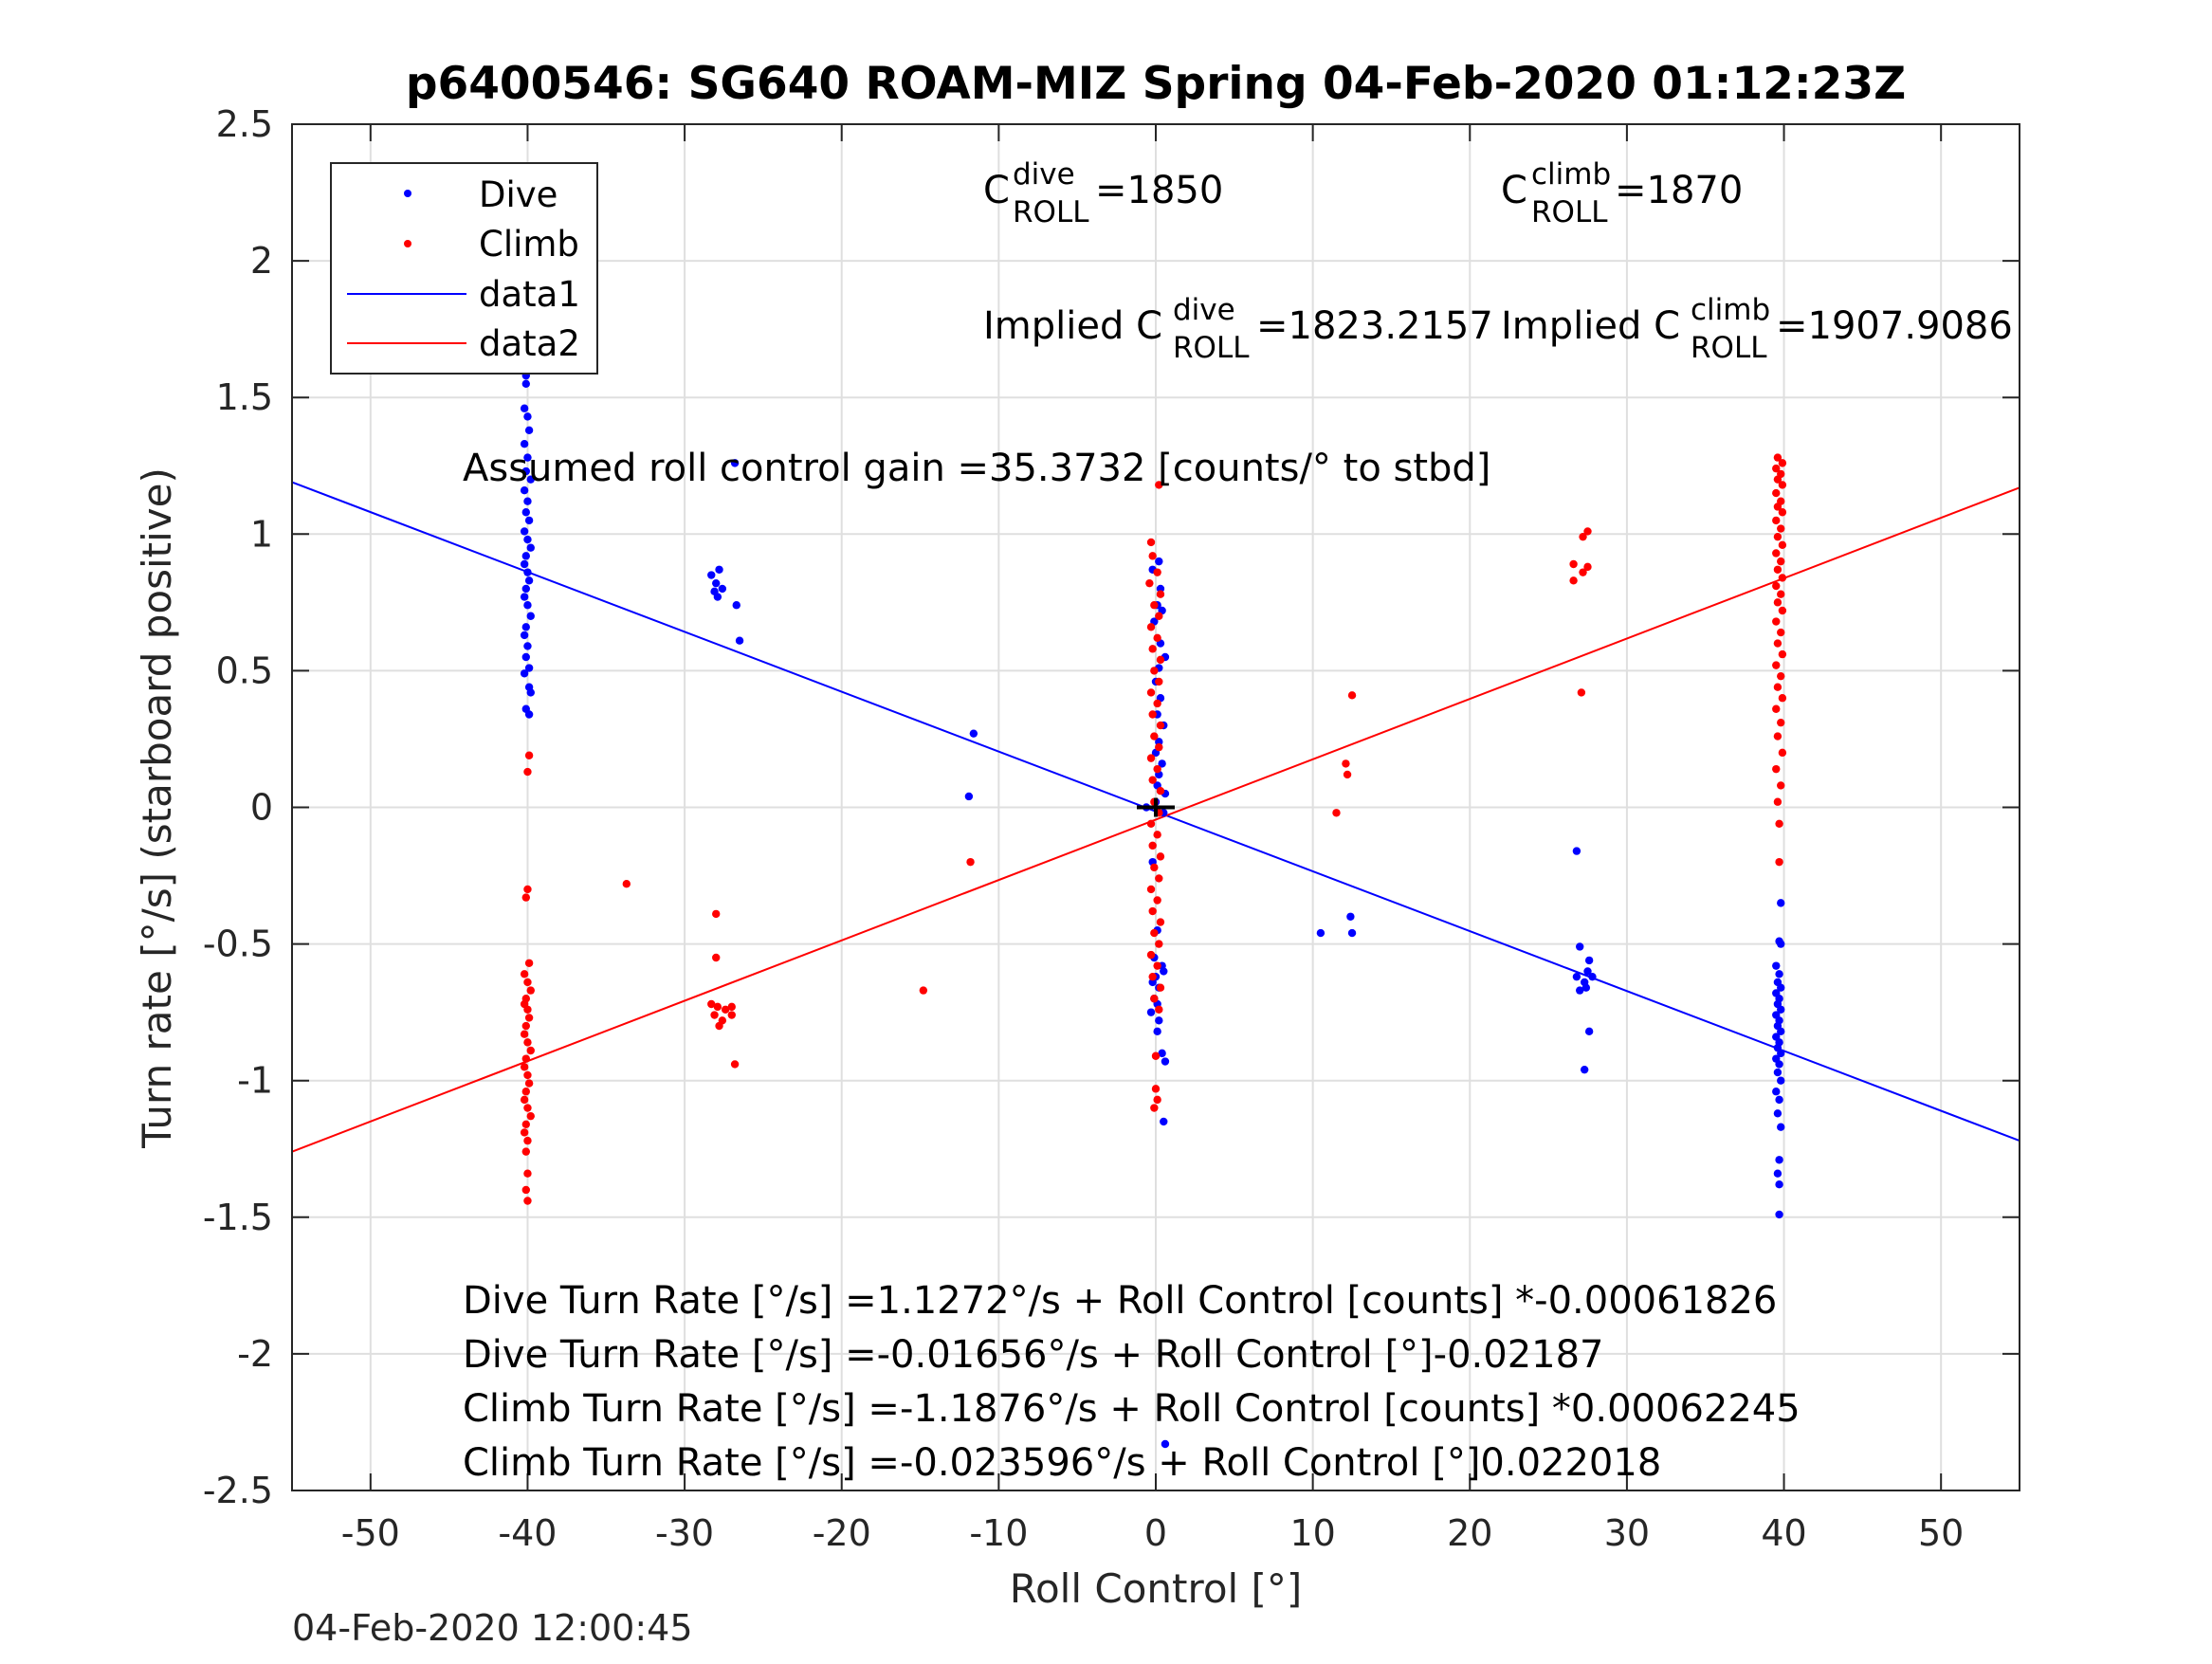 This screenshot has height=1664, width=2212. I want to click on y-tick-label: -2, so click(255, 1354).